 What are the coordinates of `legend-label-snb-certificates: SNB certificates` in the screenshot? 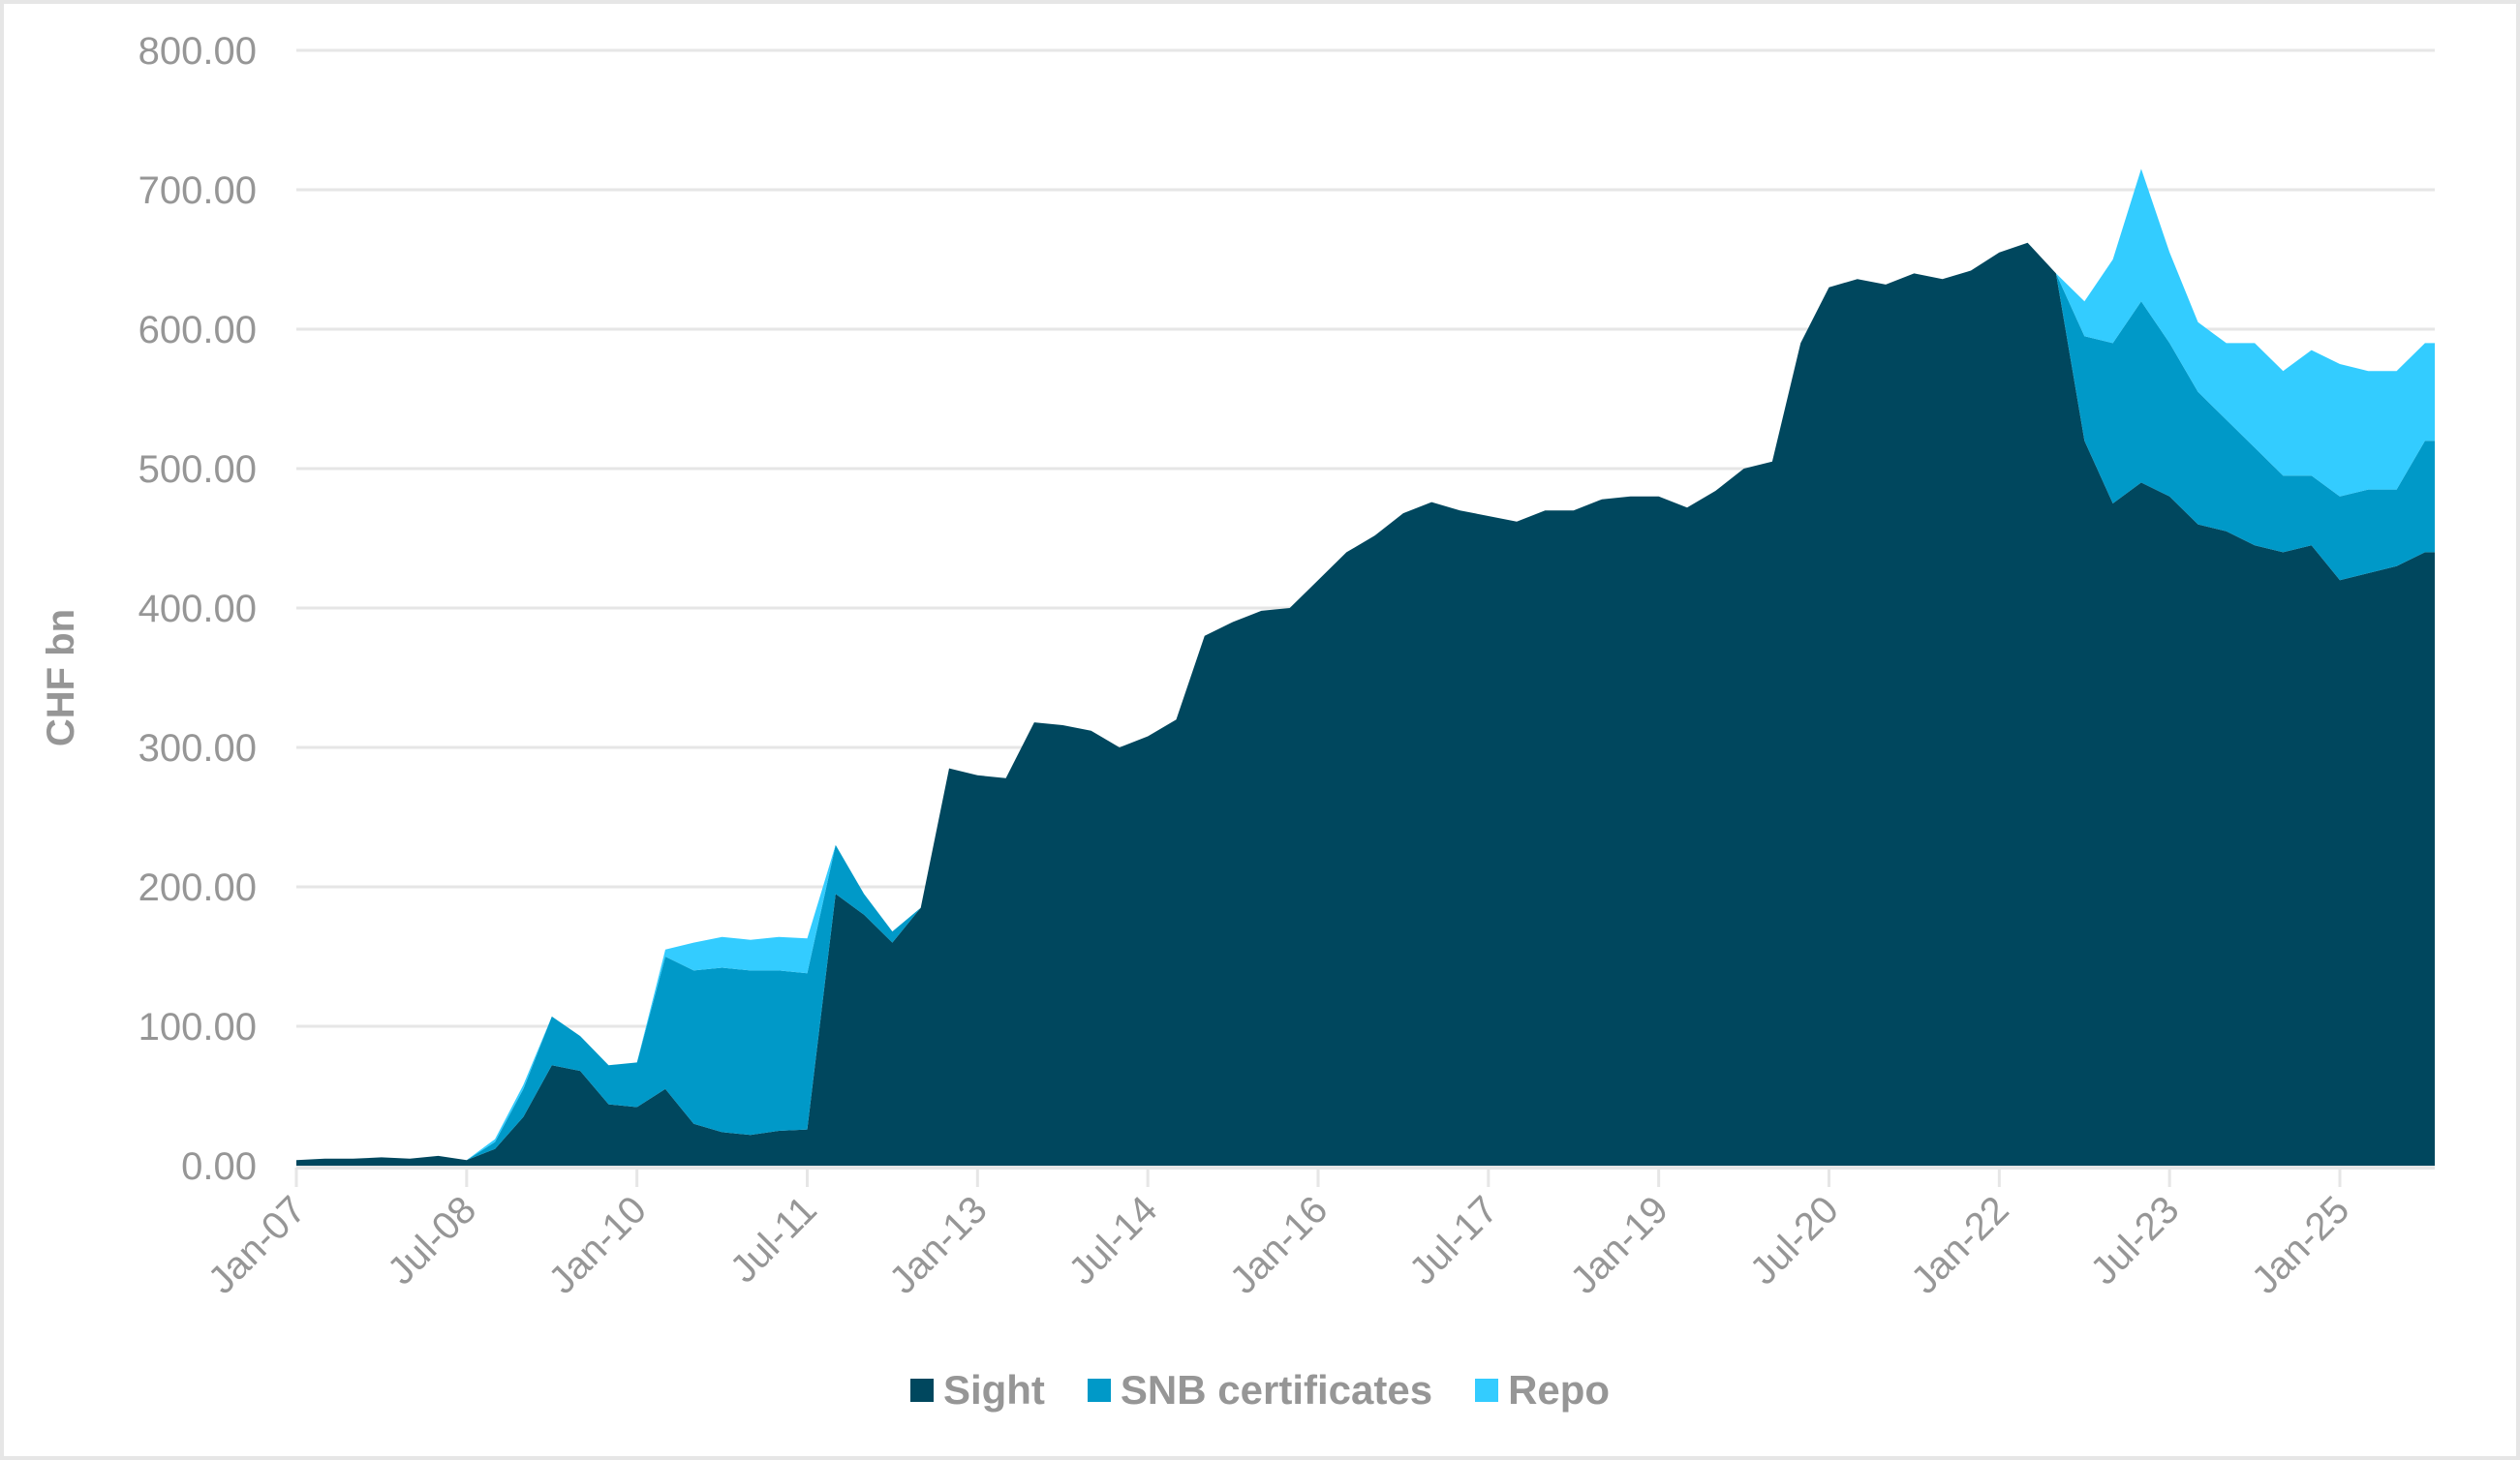 It's located at (1277, 1390).